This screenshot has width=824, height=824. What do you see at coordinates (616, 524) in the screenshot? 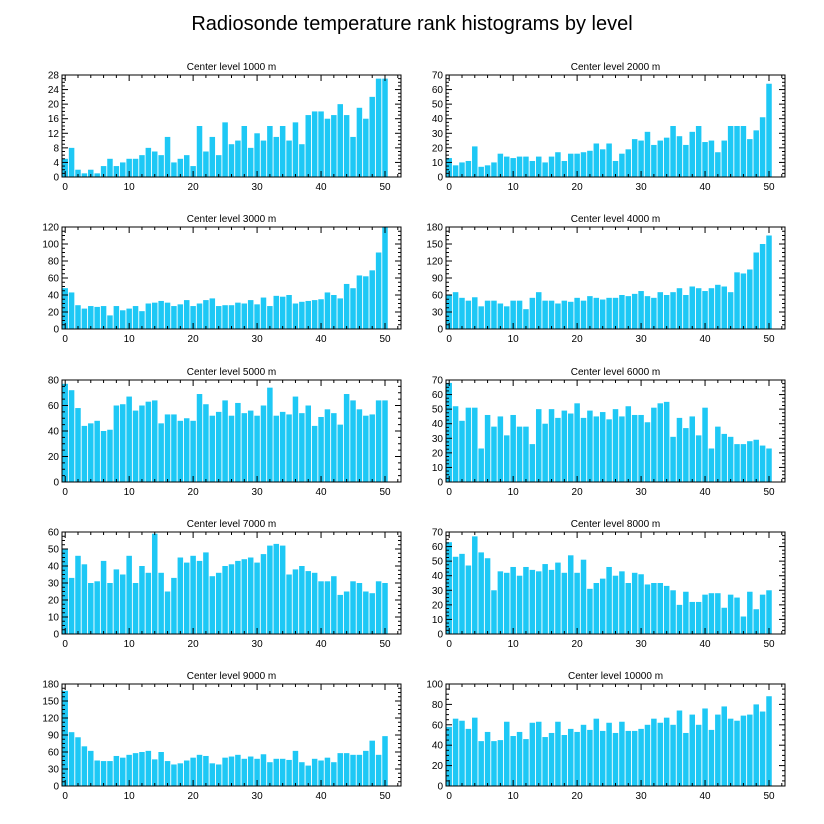
I see `panel-title: Center level 8000 m` at bounding box center [616, 524].